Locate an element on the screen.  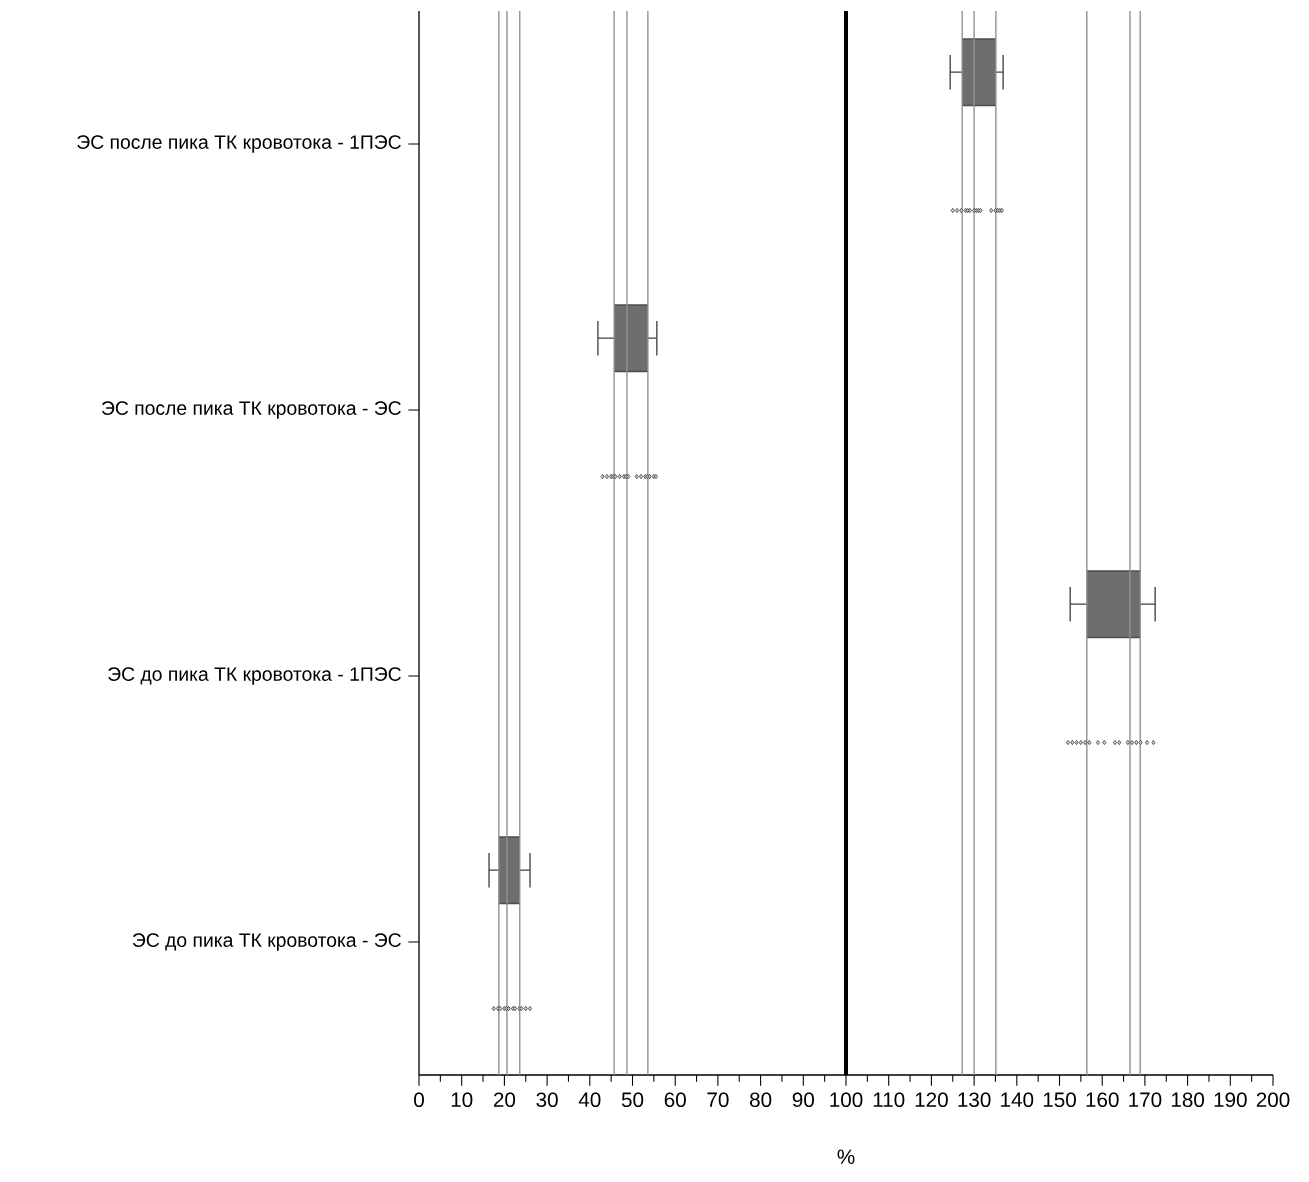
x-tick-label: 70 is located at coordinates (718, 1100).